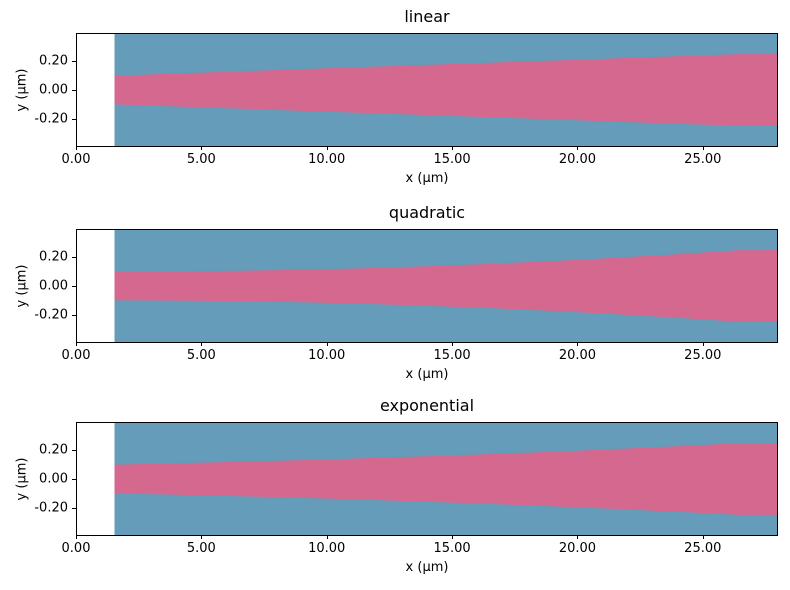 The height and width of the screenshot is (590, 790). I want to click on plot-title: quadratic, so click(427, 212).